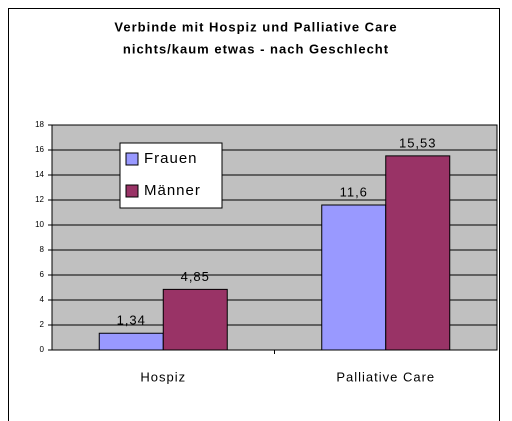  What do you see at coordinates (39, 199) in the screenshot?
I see `y-tick-label: 12` at bounding box center [39, 199].